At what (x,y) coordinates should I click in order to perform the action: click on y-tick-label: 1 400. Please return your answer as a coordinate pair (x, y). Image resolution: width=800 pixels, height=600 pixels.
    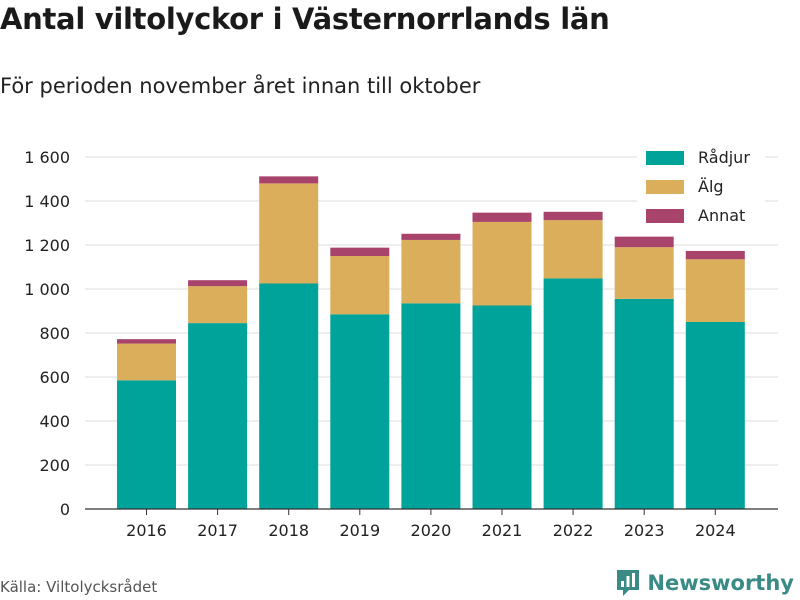
    Looking at the image, I should click on (47, 201).